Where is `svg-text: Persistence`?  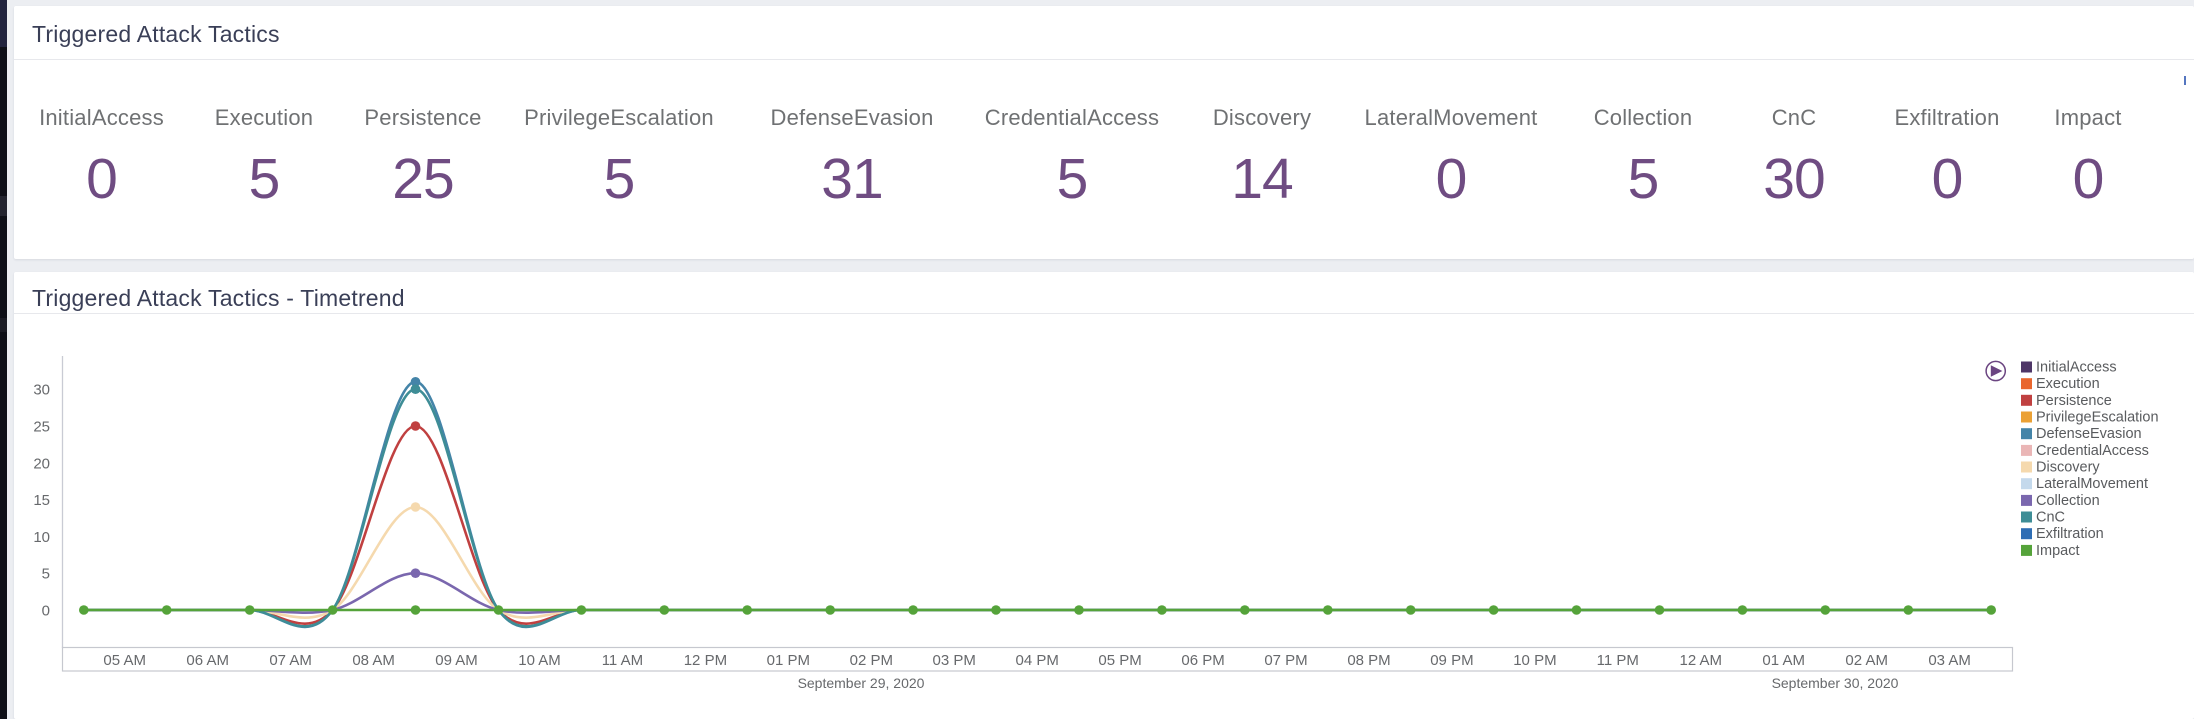 svg-text: Persistence is located at coordinates (2074, 401).